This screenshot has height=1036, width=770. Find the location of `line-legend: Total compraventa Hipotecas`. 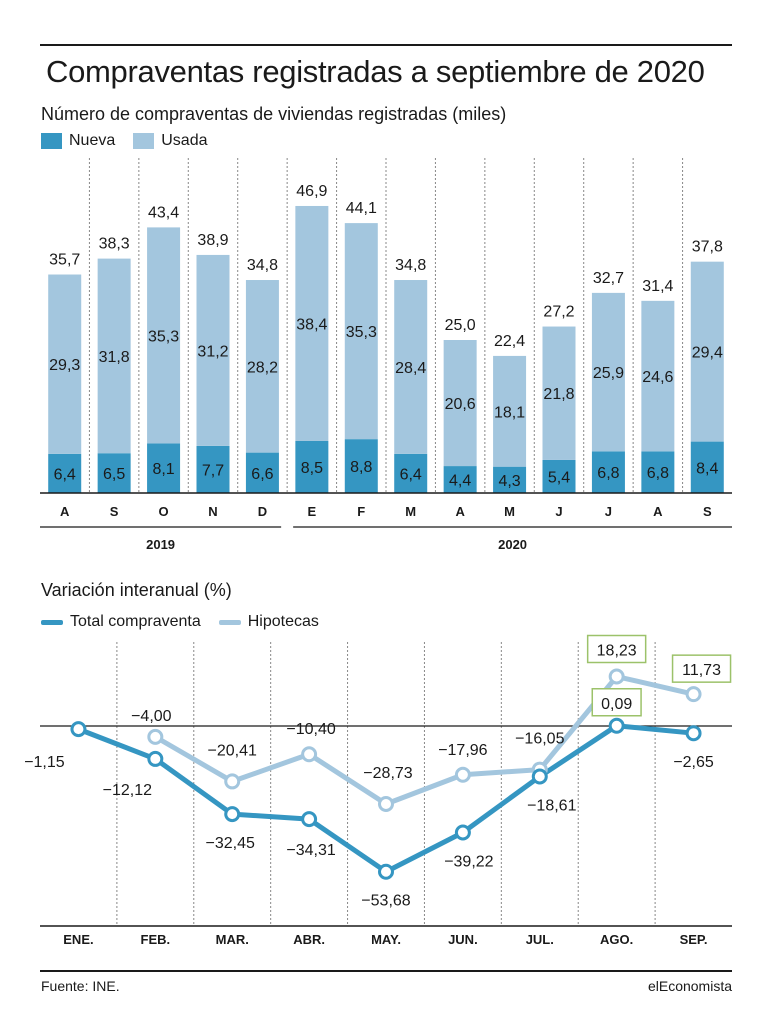

line-legend: Total compraventa Hipotecas is located at coordinates (189, 622).